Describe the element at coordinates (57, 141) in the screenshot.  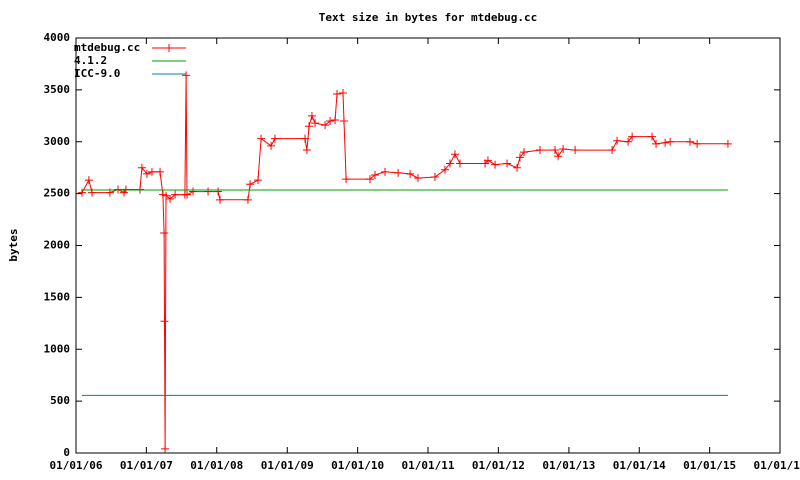
I see `y-tick-label: 3000` at that location.